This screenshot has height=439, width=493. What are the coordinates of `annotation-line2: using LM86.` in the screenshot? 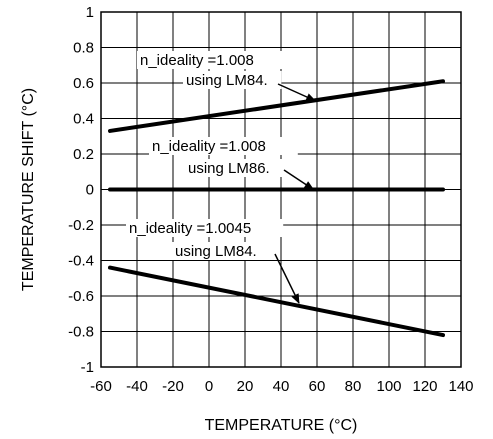 It's located at (229, 168).